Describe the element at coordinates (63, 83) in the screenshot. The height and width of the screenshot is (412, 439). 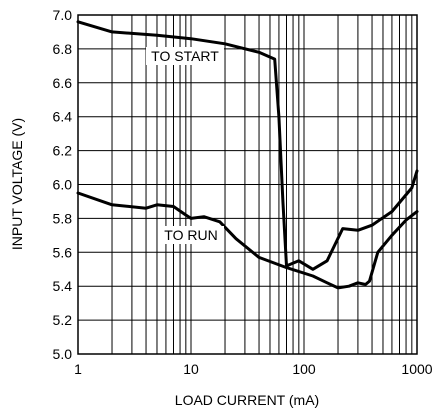
I see `y-tick-label: 6.6` at that location.